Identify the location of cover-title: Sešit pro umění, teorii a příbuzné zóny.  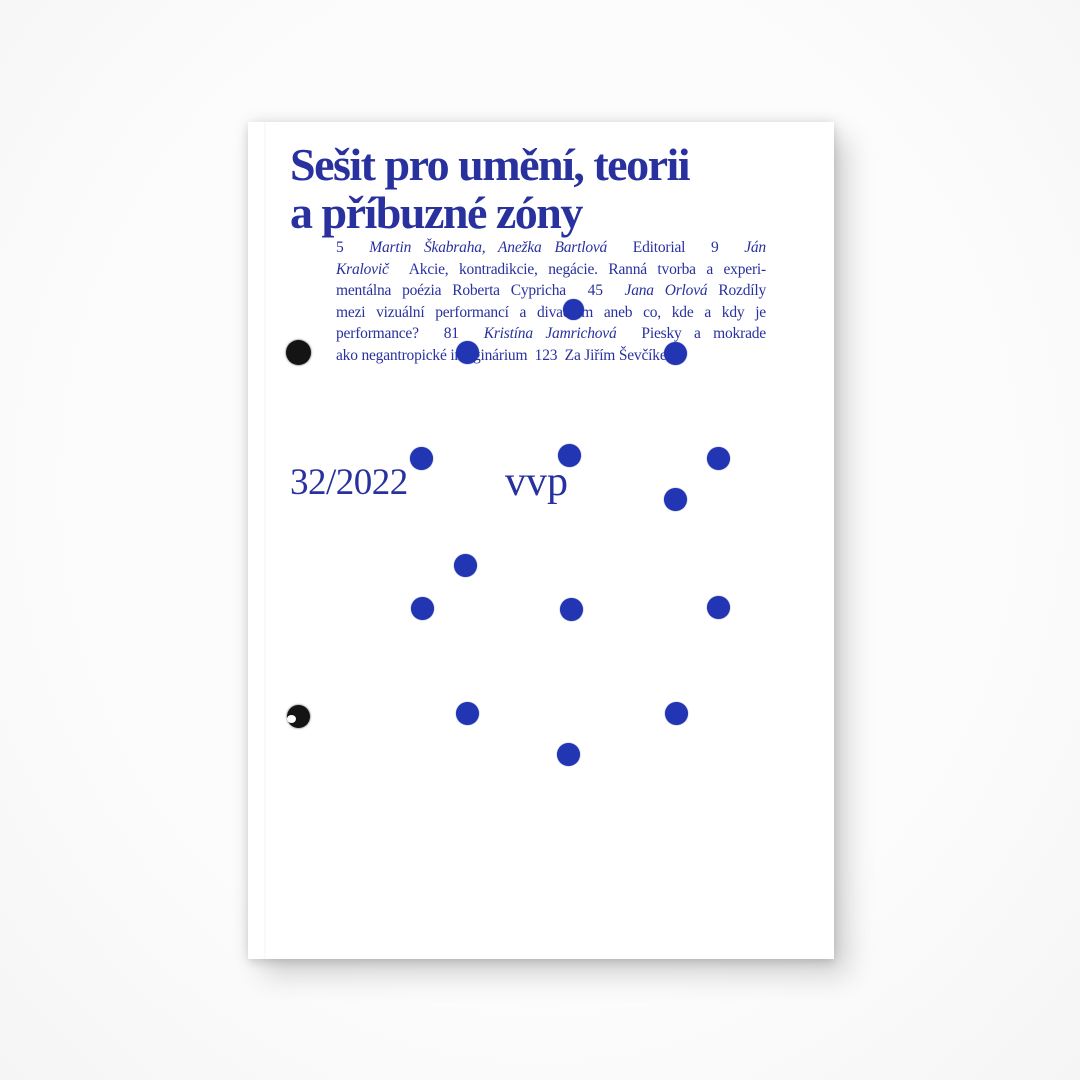
(490, 188).